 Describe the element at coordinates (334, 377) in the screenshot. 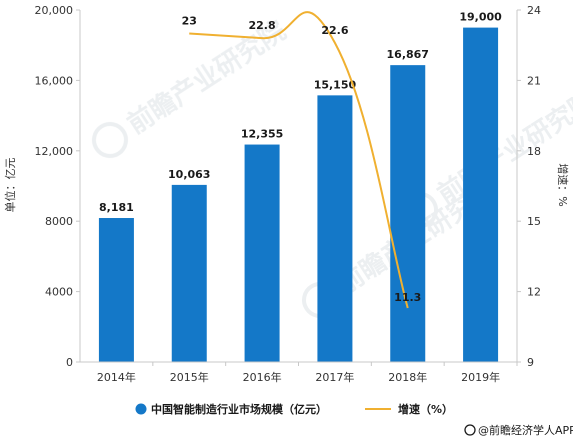

I see `x-tick-label: 2017年` at that location.